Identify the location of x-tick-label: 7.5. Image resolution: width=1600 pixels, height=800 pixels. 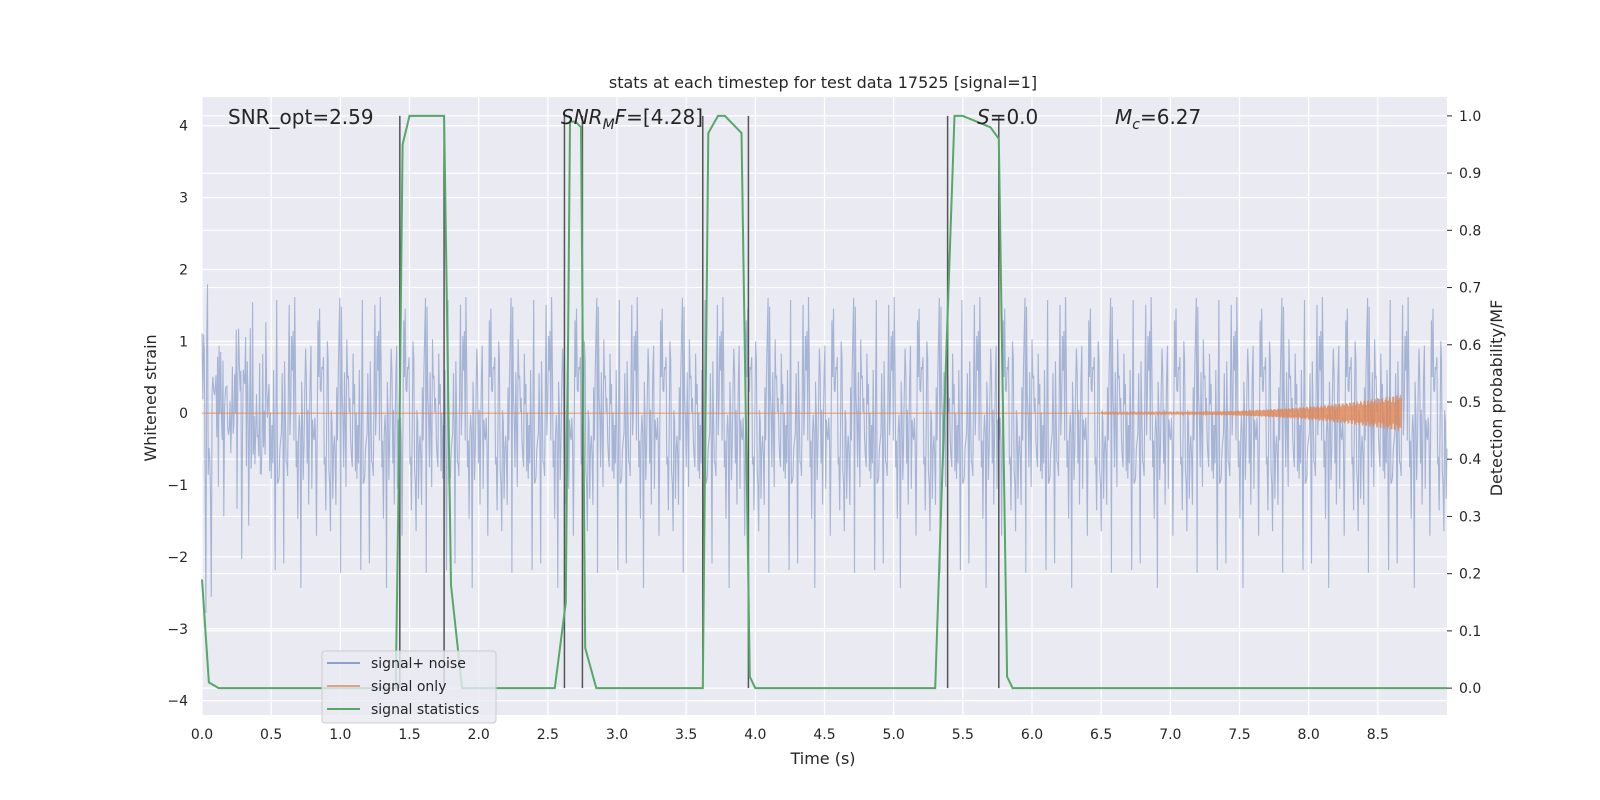
(1239, 735).